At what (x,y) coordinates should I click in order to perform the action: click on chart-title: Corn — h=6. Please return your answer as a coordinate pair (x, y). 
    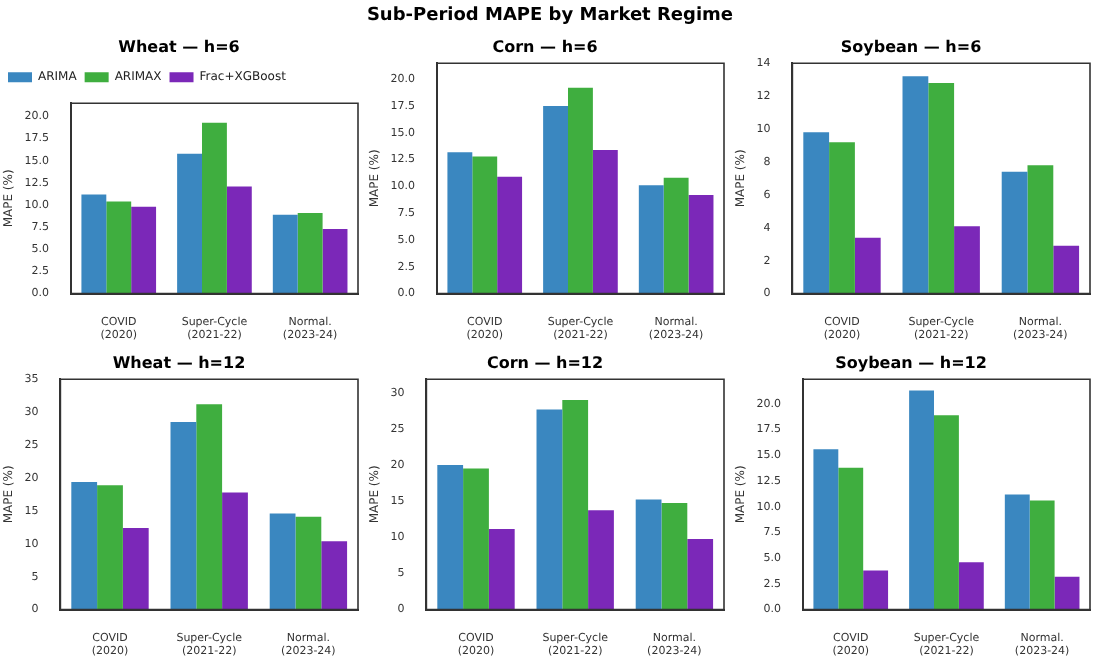
    Looking at the image, I should click on (545, 46).